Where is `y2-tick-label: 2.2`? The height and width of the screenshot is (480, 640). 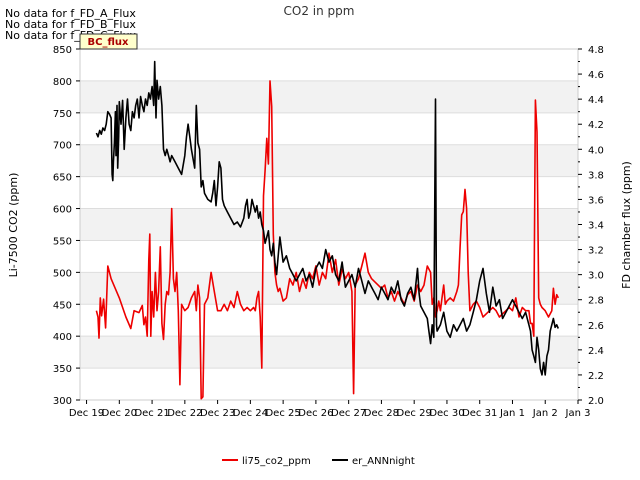
y2-tick-label: 2.2 is located at coordinates (596, 376).